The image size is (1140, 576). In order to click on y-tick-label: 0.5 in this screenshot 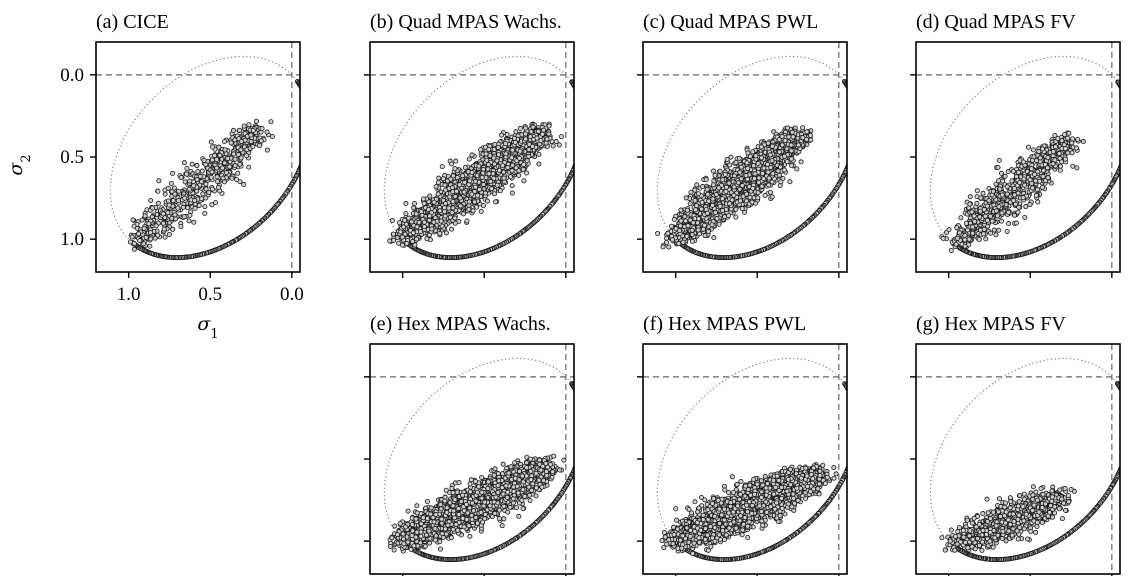, I will do `click(72, 157)`.